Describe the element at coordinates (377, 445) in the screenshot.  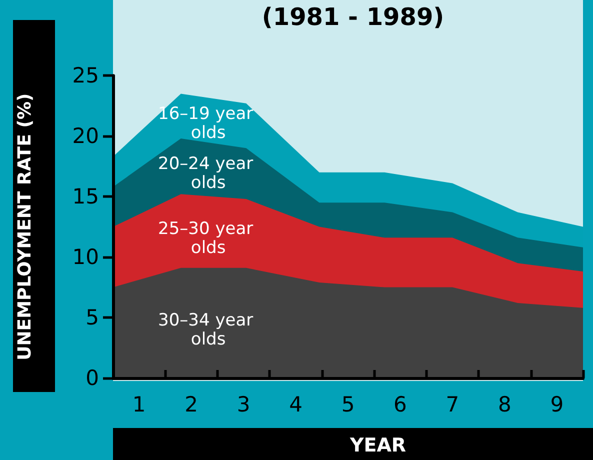
I see `x-axis-title: YEAR` at that location.